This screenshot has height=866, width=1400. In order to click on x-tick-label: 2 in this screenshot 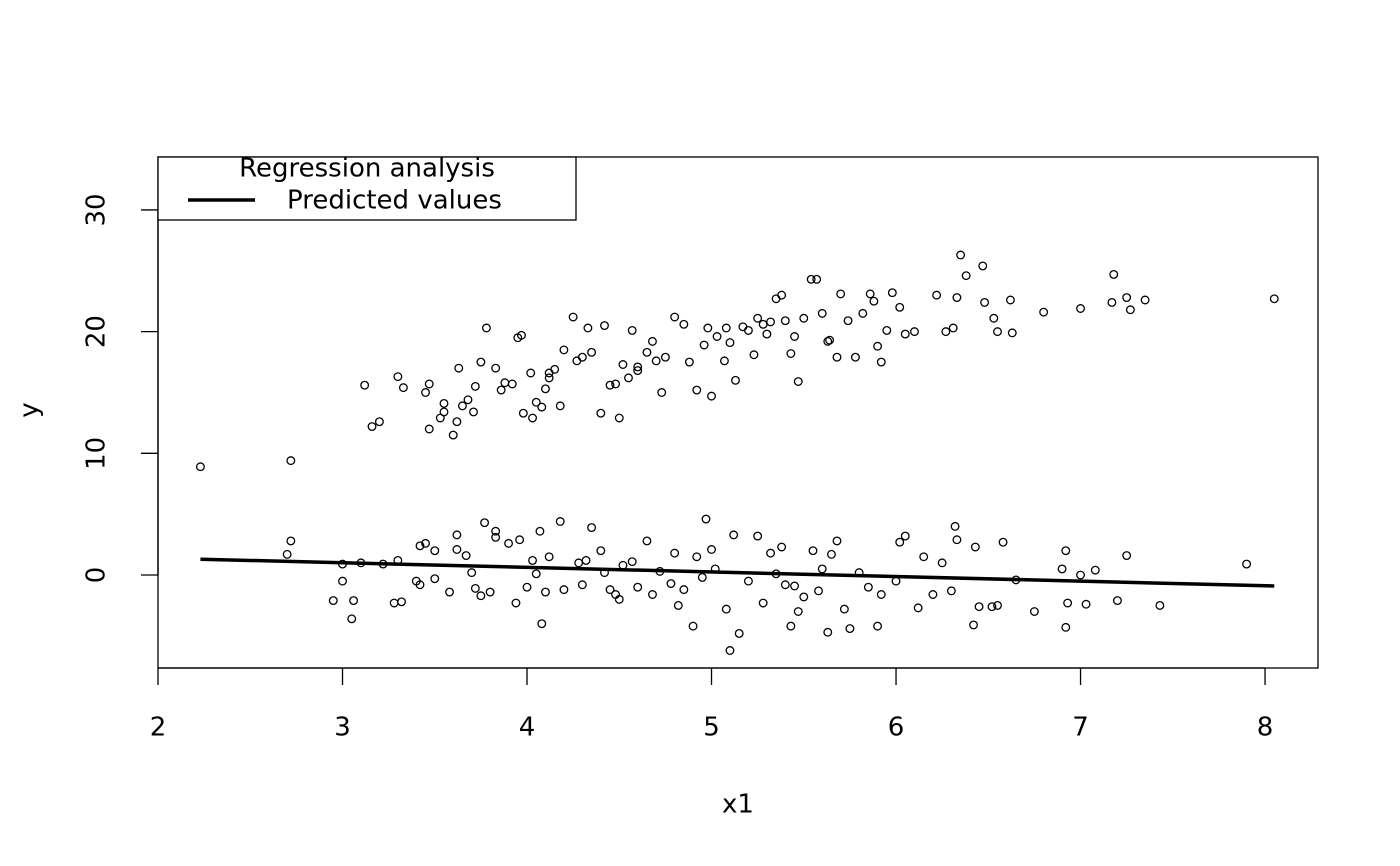, I will do `click(158, 728)`.